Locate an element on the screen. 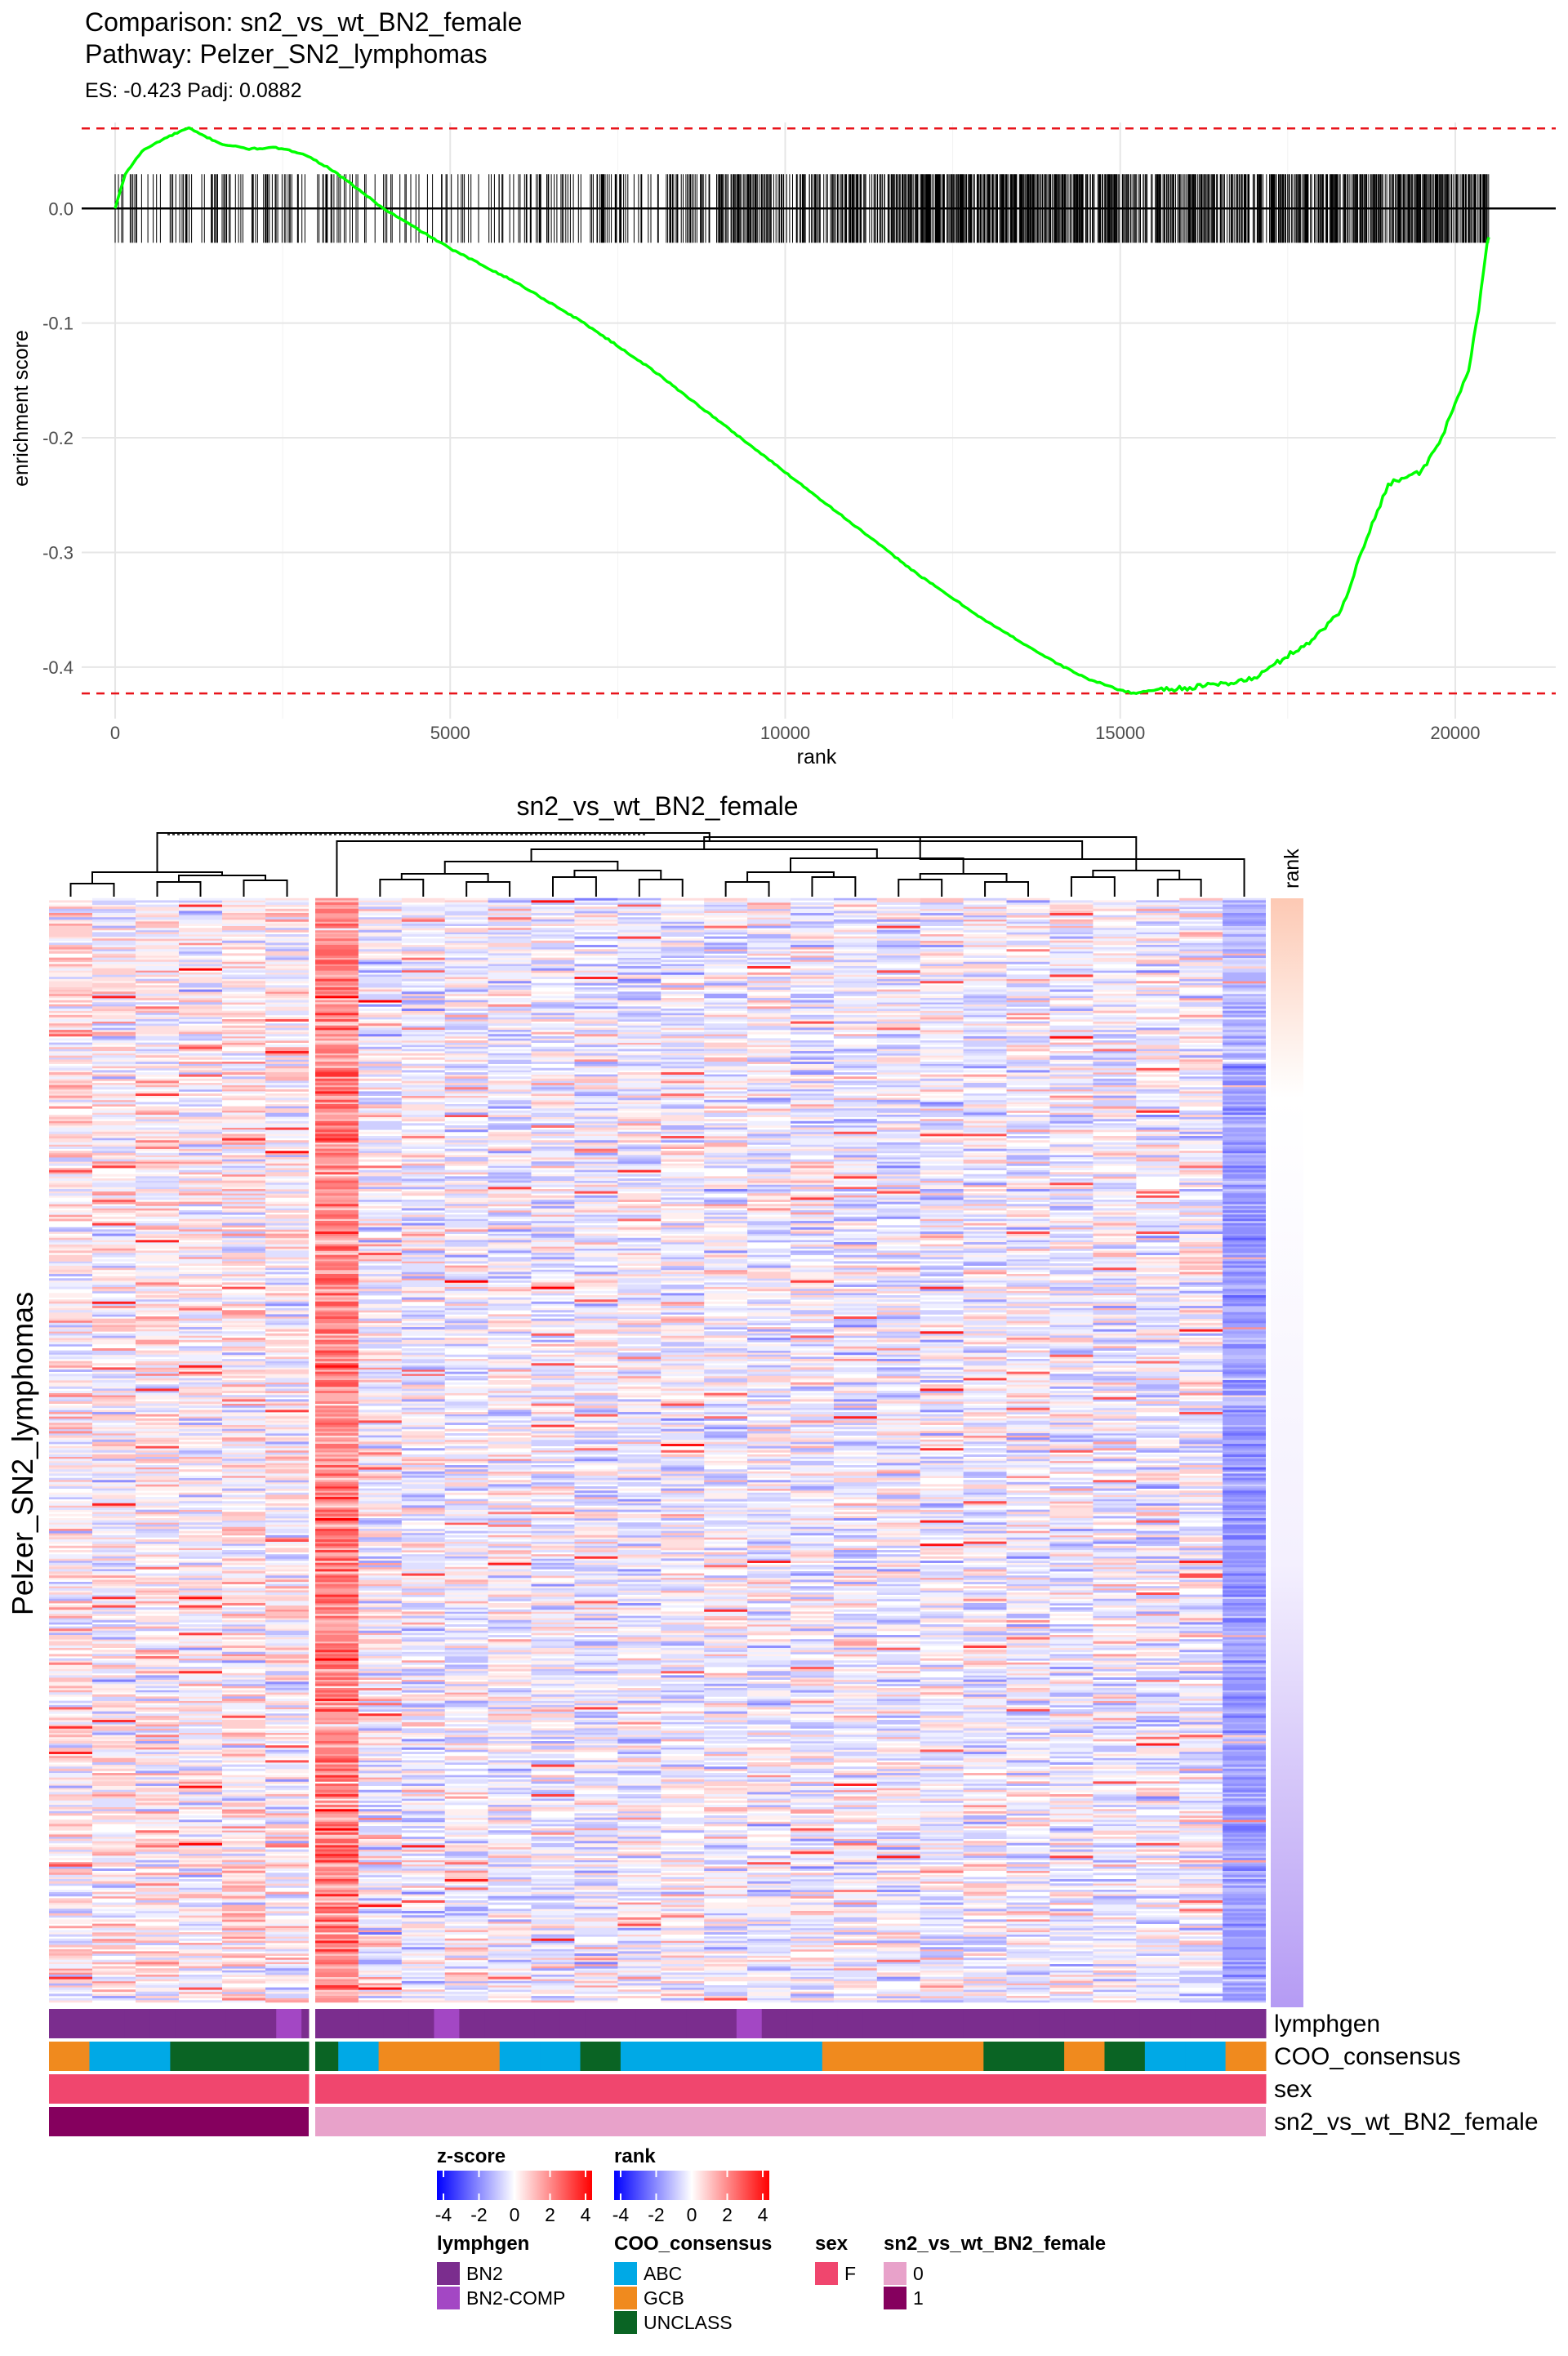  r-ticks-label-3: 2 is located at coordinates (727, 2214).